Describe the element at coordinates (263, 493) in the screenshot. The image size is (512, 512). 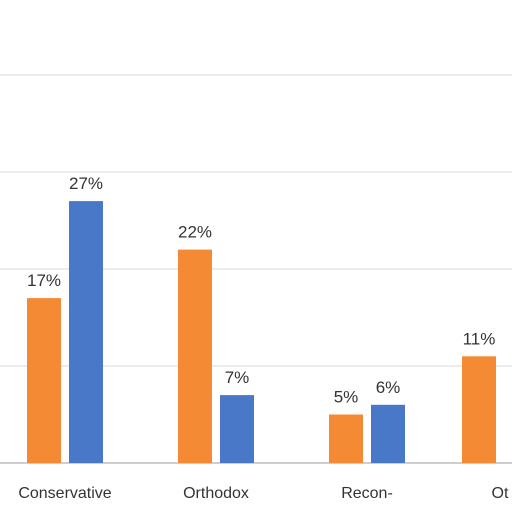
I see `category-labels: Conservative Orthodox Recon- Ot` at that location.